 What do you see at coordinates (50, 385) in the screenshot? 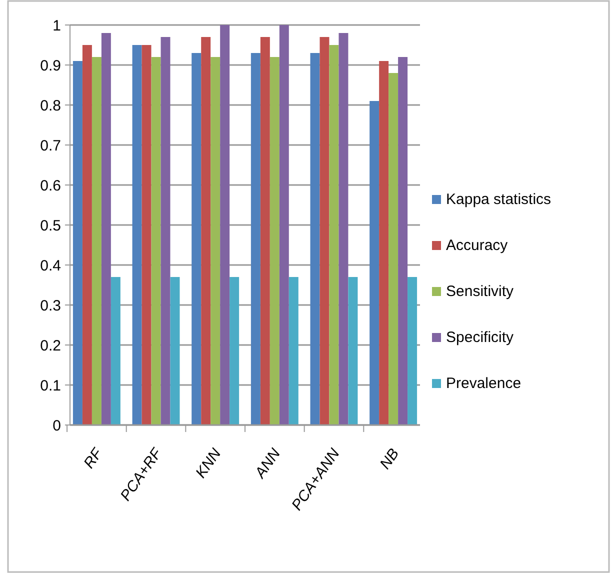
I see `y-tick-label: 0.1` at bounding box center [50, 385].